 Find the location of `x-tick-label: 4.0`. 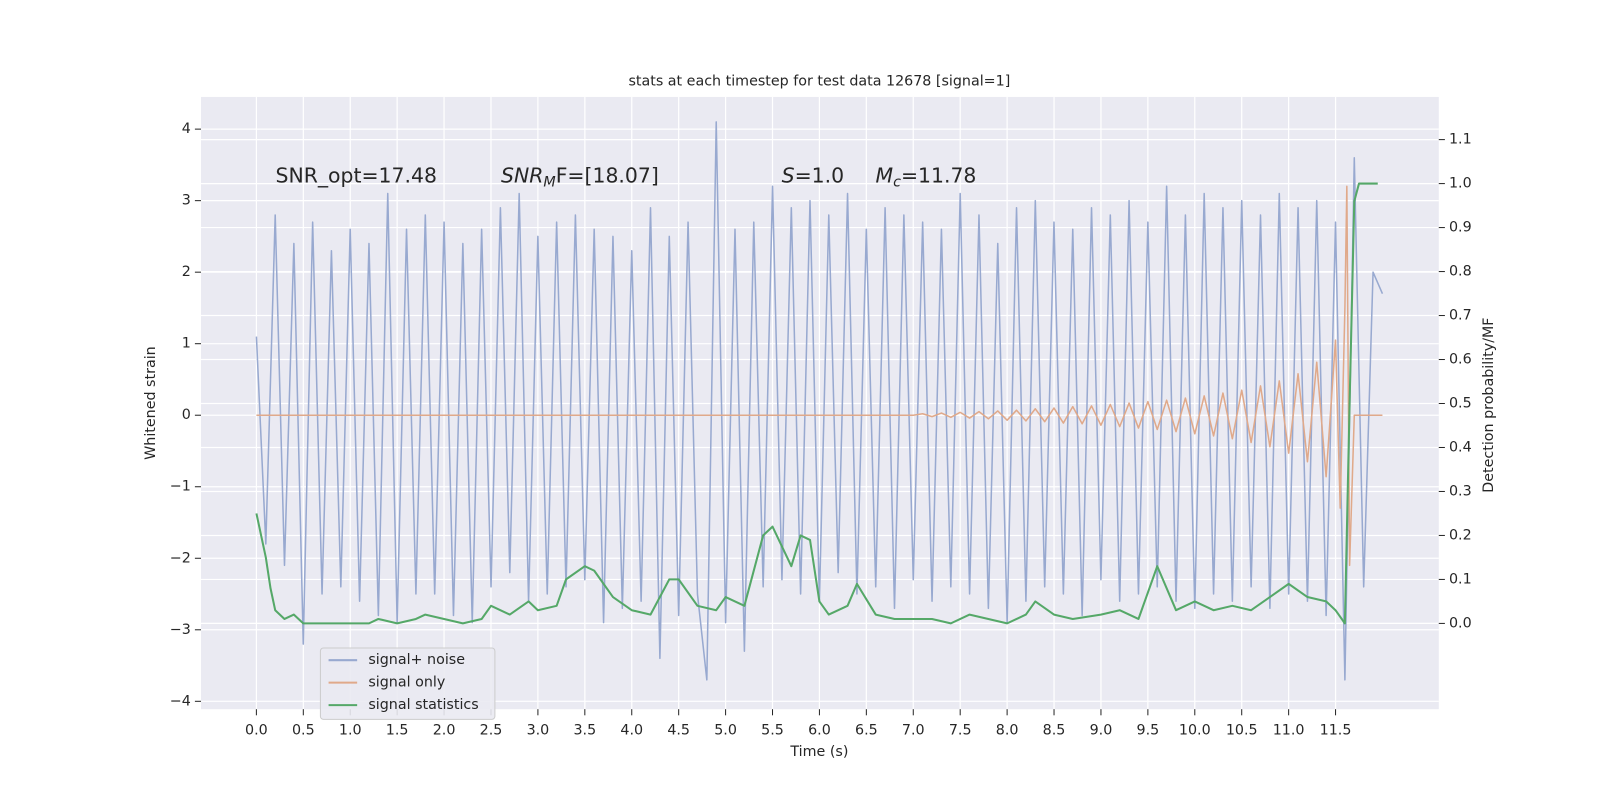

x-tick-label: 4.0 is located at coordinates (631, 731).